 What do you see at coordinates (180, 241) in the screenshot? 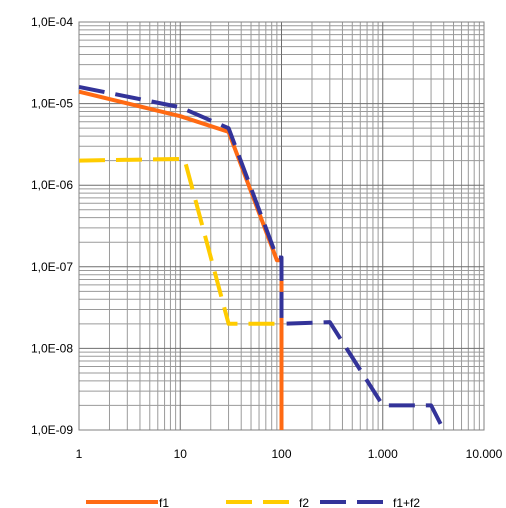
I see `series-line-f2` at bounding box center [180, 241].